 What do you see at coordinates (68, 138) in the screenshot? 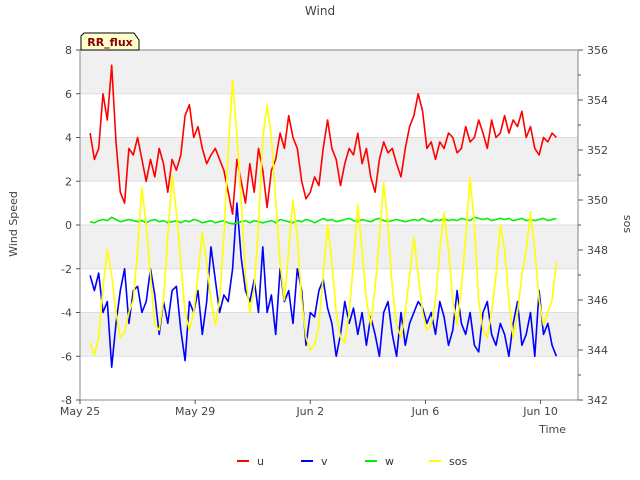
I see `y-tick-label: 4` at bounding box center [68, 138].